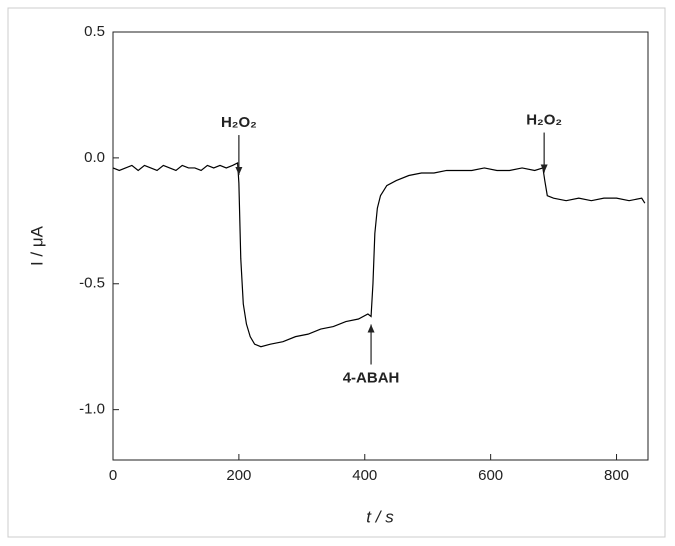  What do you see at coordinates (364, 475) in the screenshot?
I see `x-tick-label: 400` at bounding box center [364, 475].